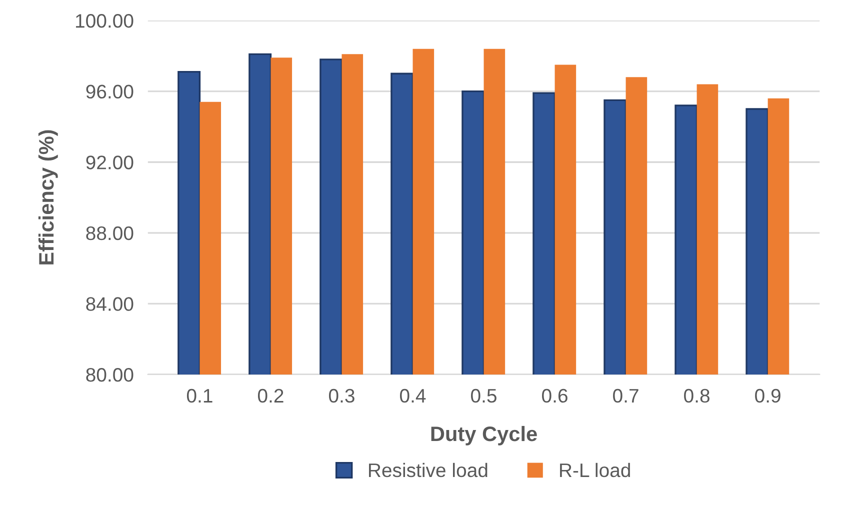 The image size is (845, 513). I want to click on x-tick-label: 0.6, so click(555, 395).